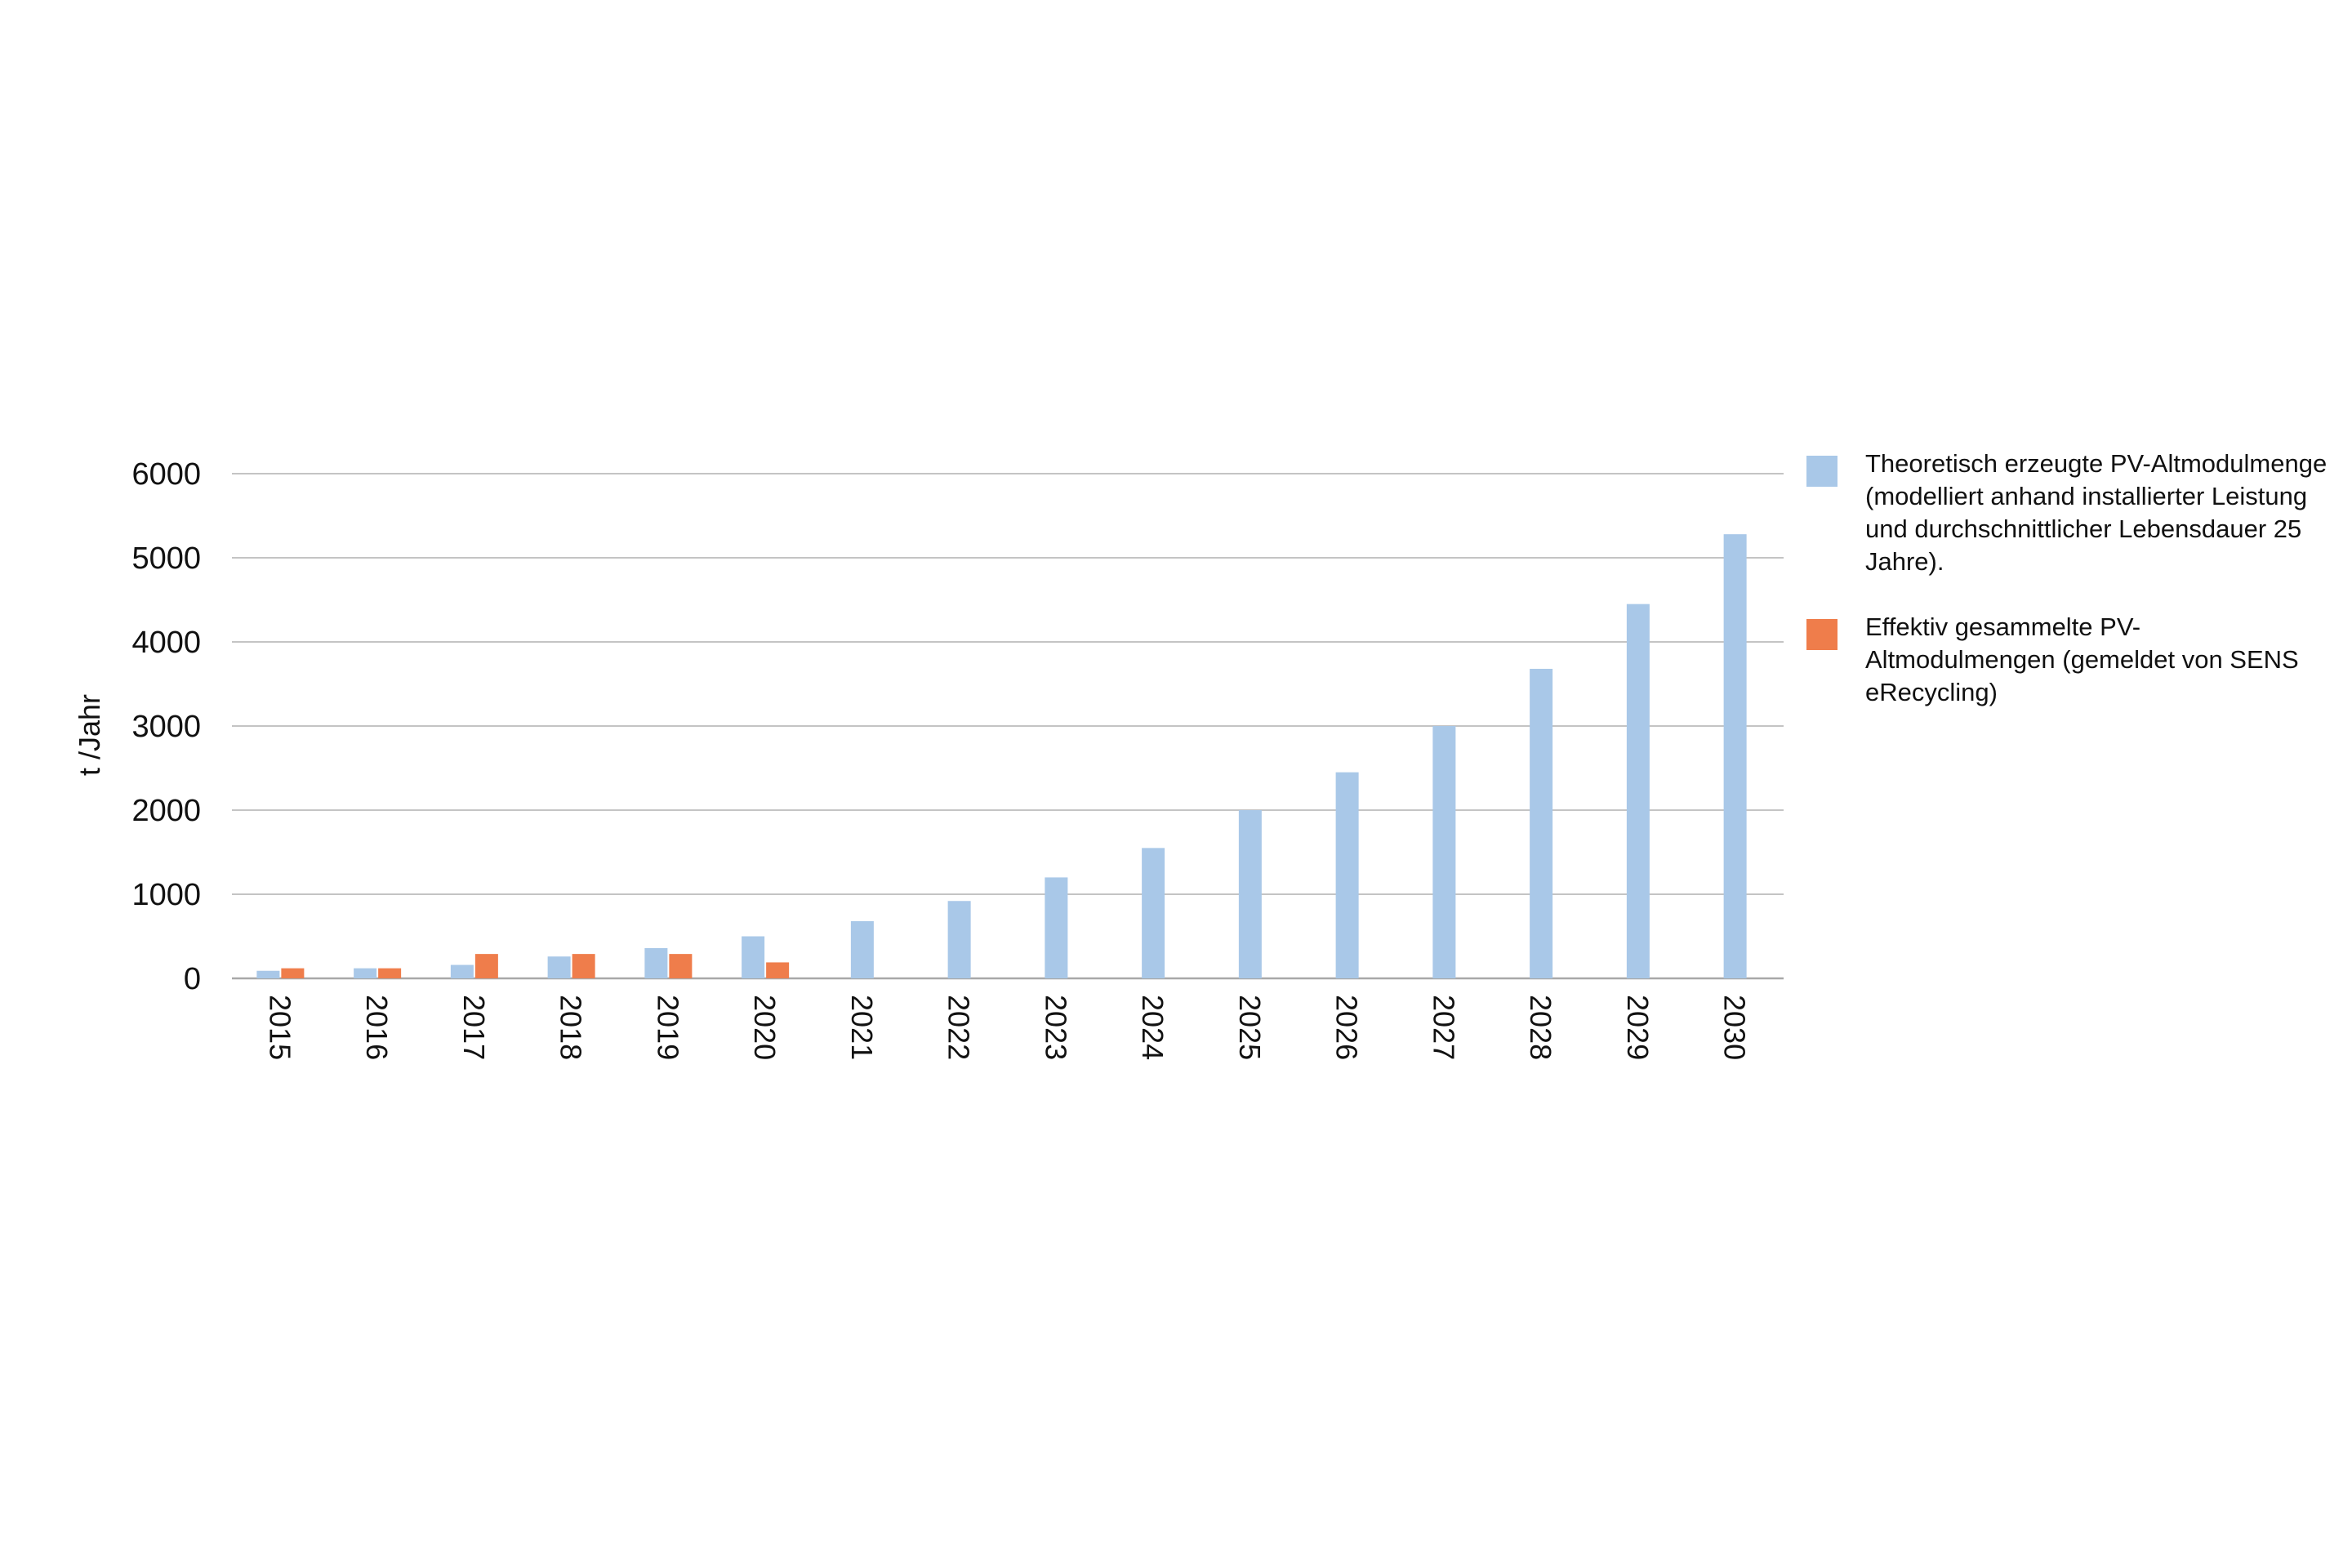  What do you see at coordinates (1055, 1027) in the screenshot?
I see `x-tick-label: 2023` at bounding box center [1055, 1027].